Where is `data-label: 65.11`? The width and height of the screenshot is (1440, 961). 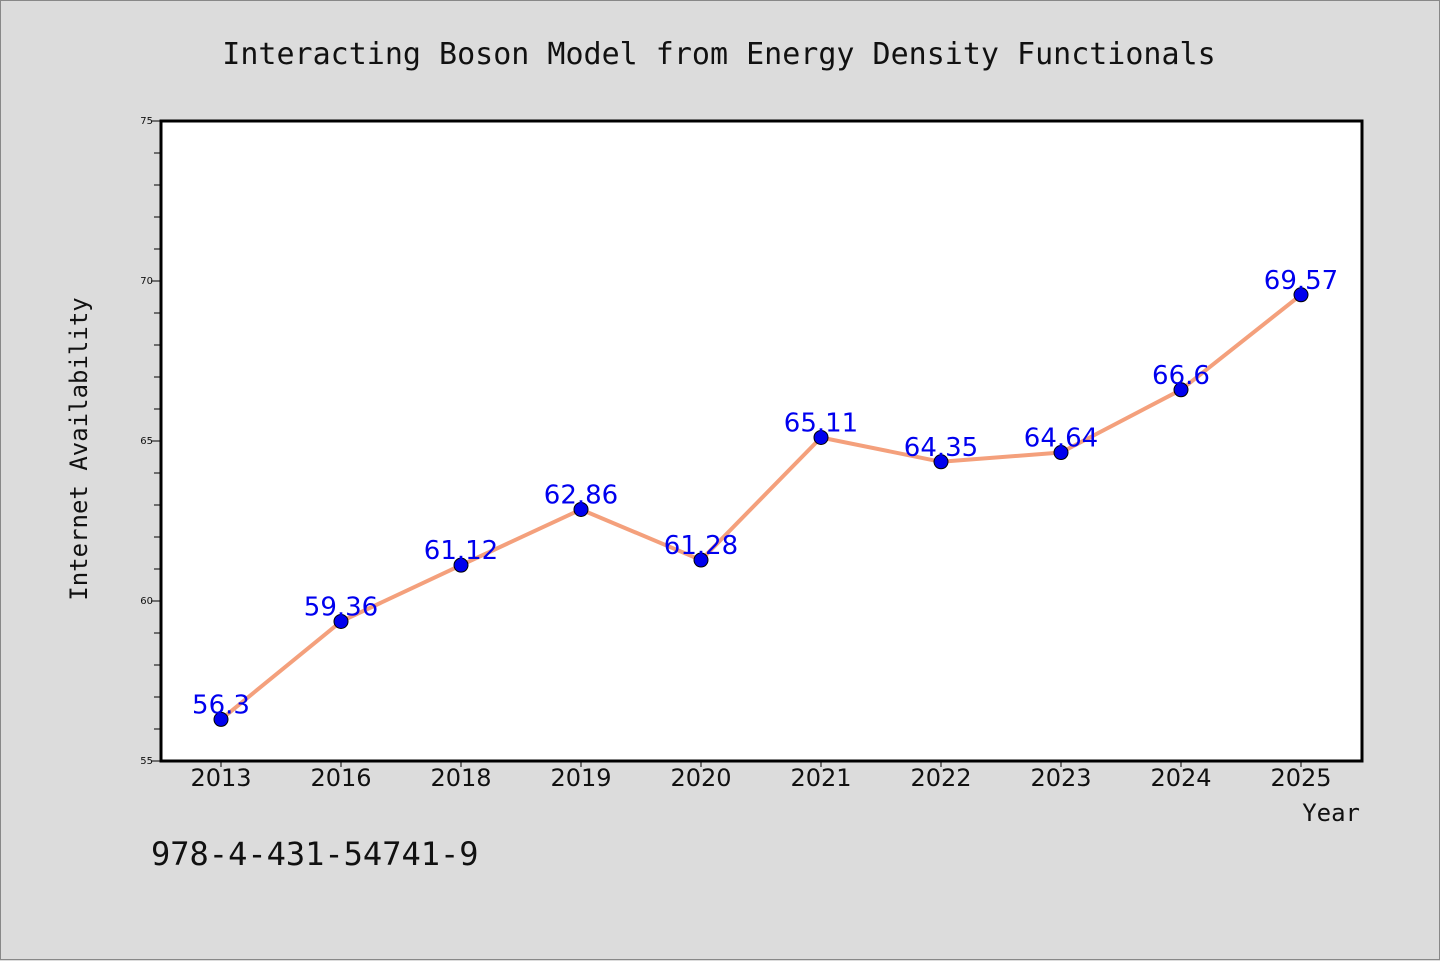 data-label: 65.11 is located at coordinates (821, 423).